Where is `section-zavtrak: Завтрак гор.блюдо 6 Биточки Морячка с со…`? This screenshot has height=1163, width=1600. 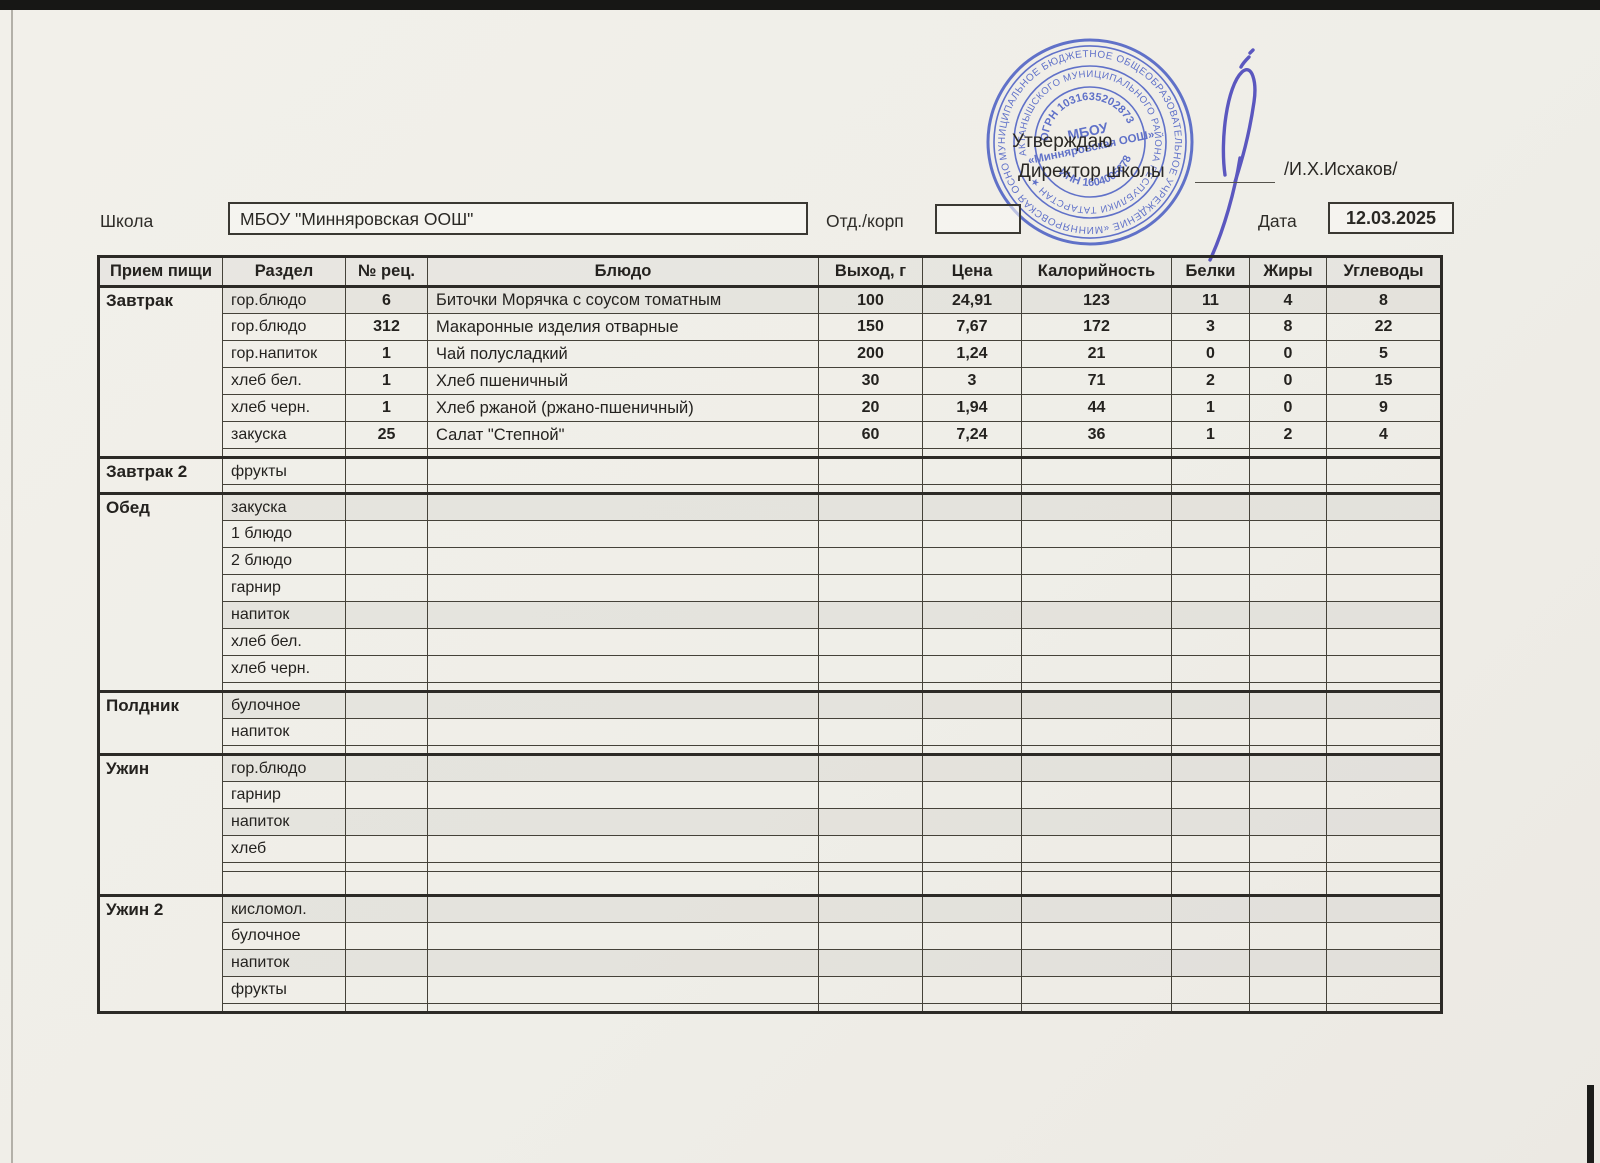
section-zavtrak: Завтрак гор.блюдо 6 Биточки Морячка с со… is located at coordinates (770, 372).